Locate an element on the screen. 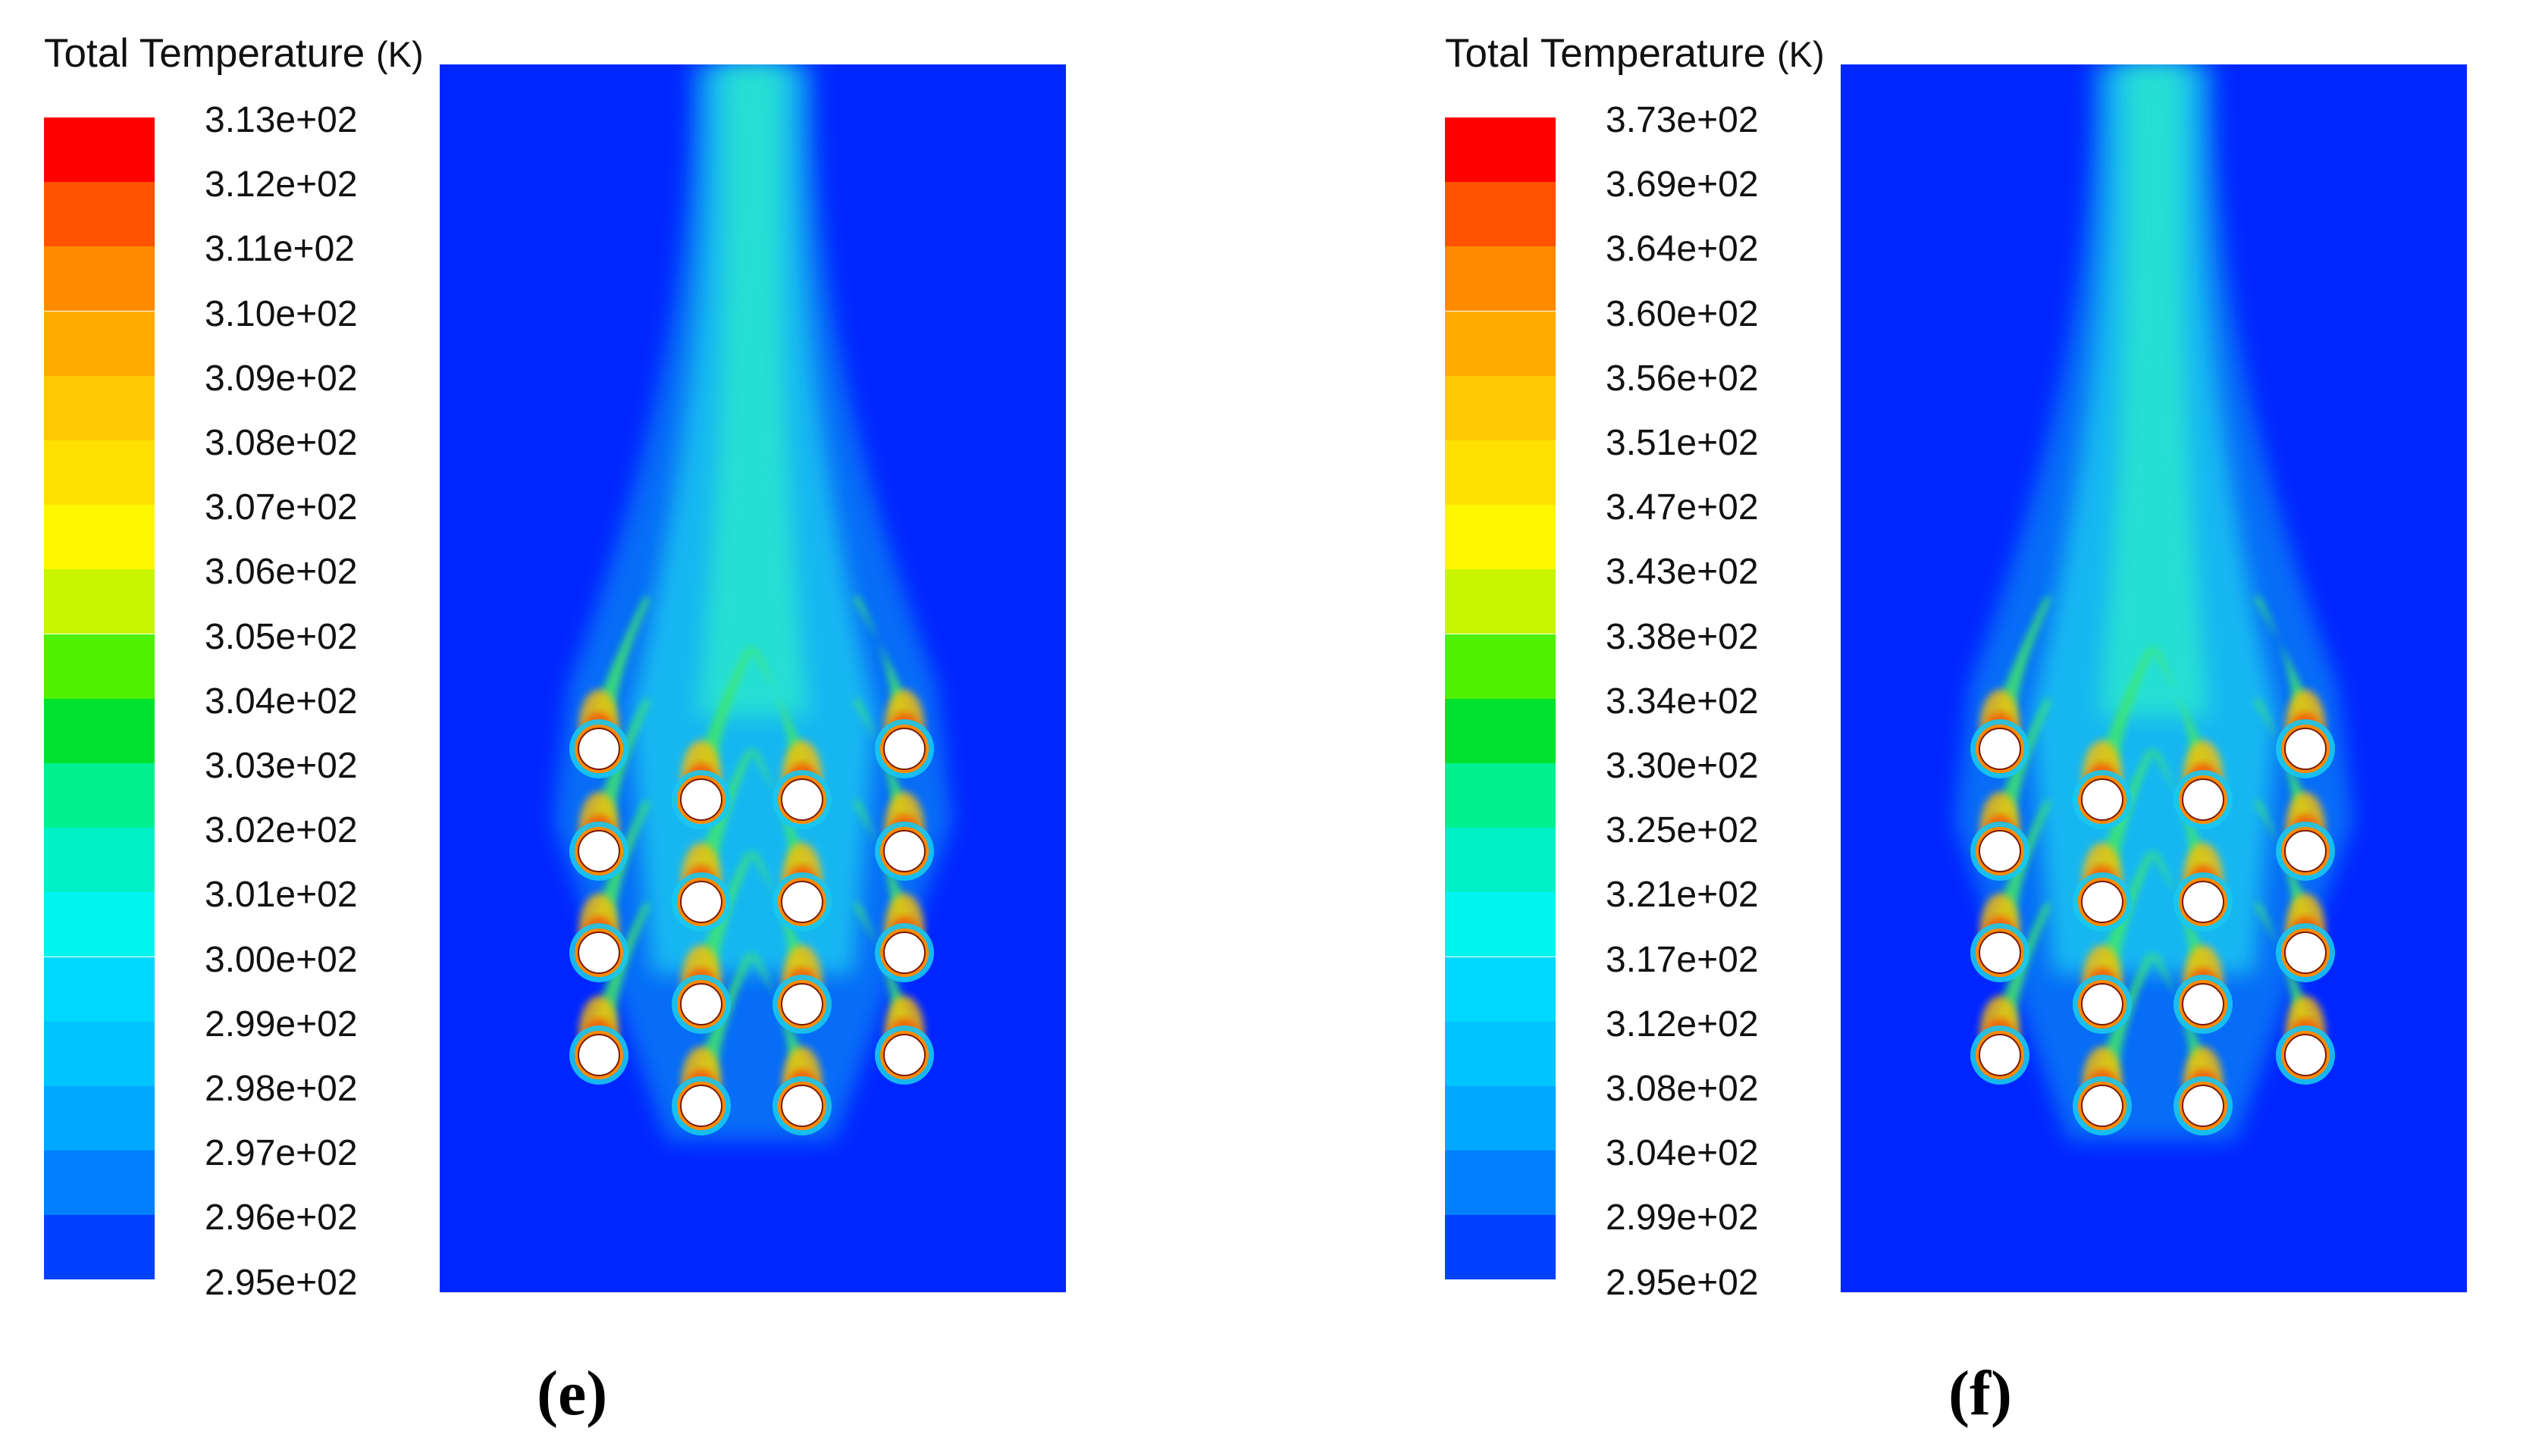  colorbar-tick-label: 3.05e+02 is located at coordinates (281, 636).